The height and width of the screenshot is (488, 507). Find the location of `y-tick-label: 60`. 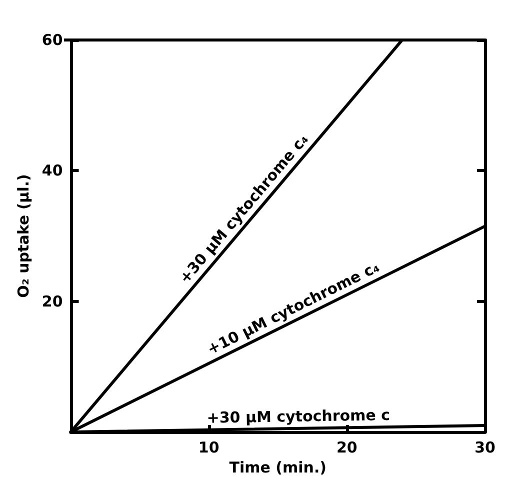

y-tick-label: 60 is located at coordinates (52, 40).